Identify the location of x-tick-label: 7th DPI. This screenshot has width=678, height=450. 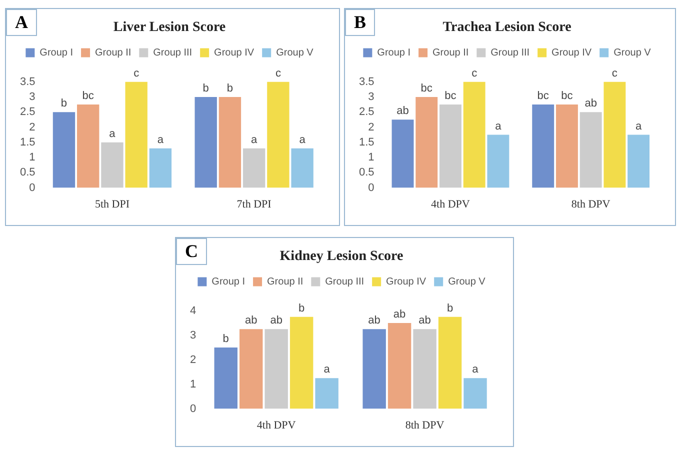
(254, 204).